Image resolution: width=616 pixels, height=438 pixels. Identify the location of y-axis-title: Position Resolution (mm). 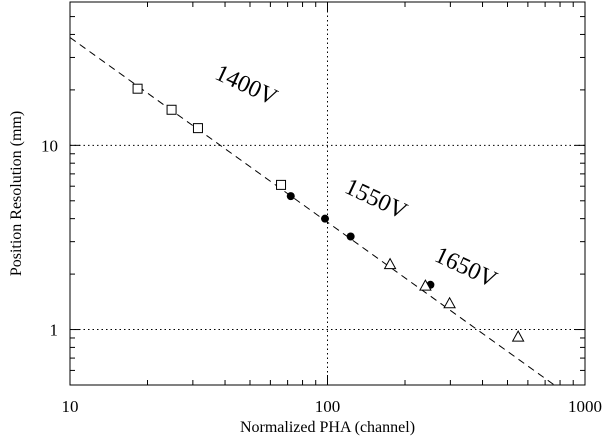
(16, 193).